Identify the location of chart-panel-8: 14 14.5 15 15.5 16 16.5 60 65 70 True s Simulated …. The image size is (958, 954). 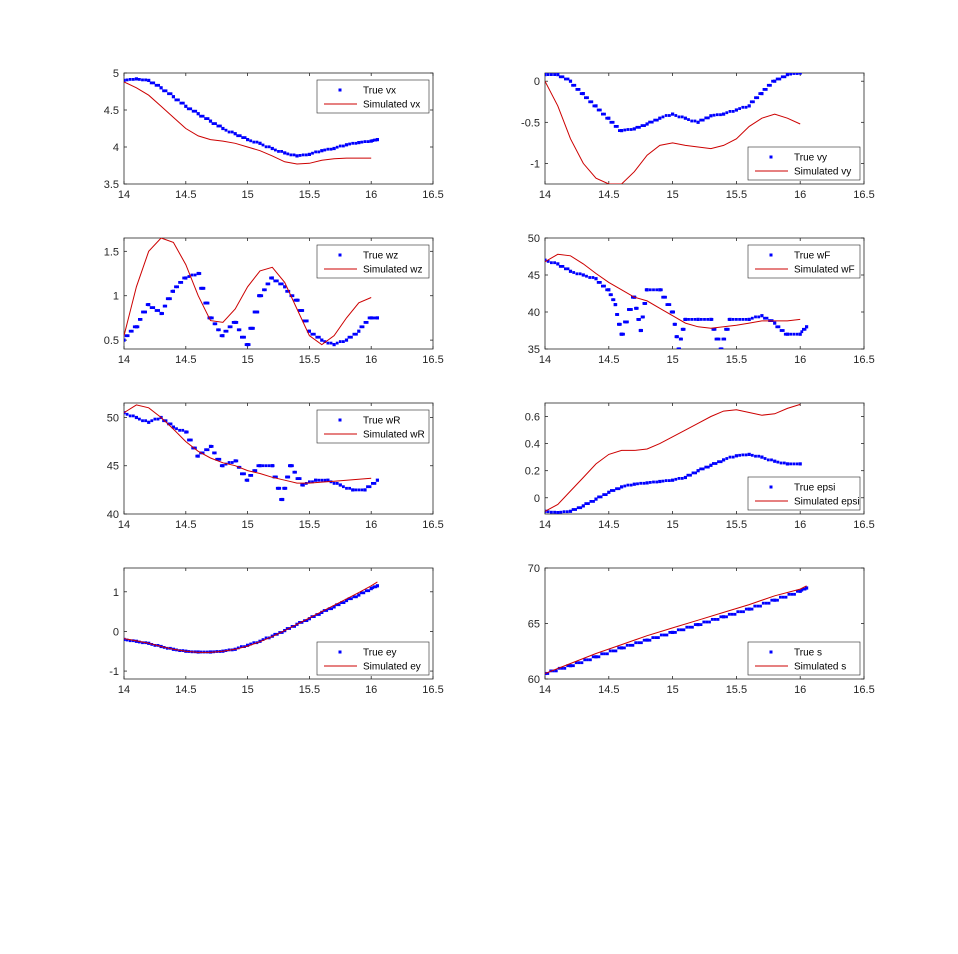
(701, 629).